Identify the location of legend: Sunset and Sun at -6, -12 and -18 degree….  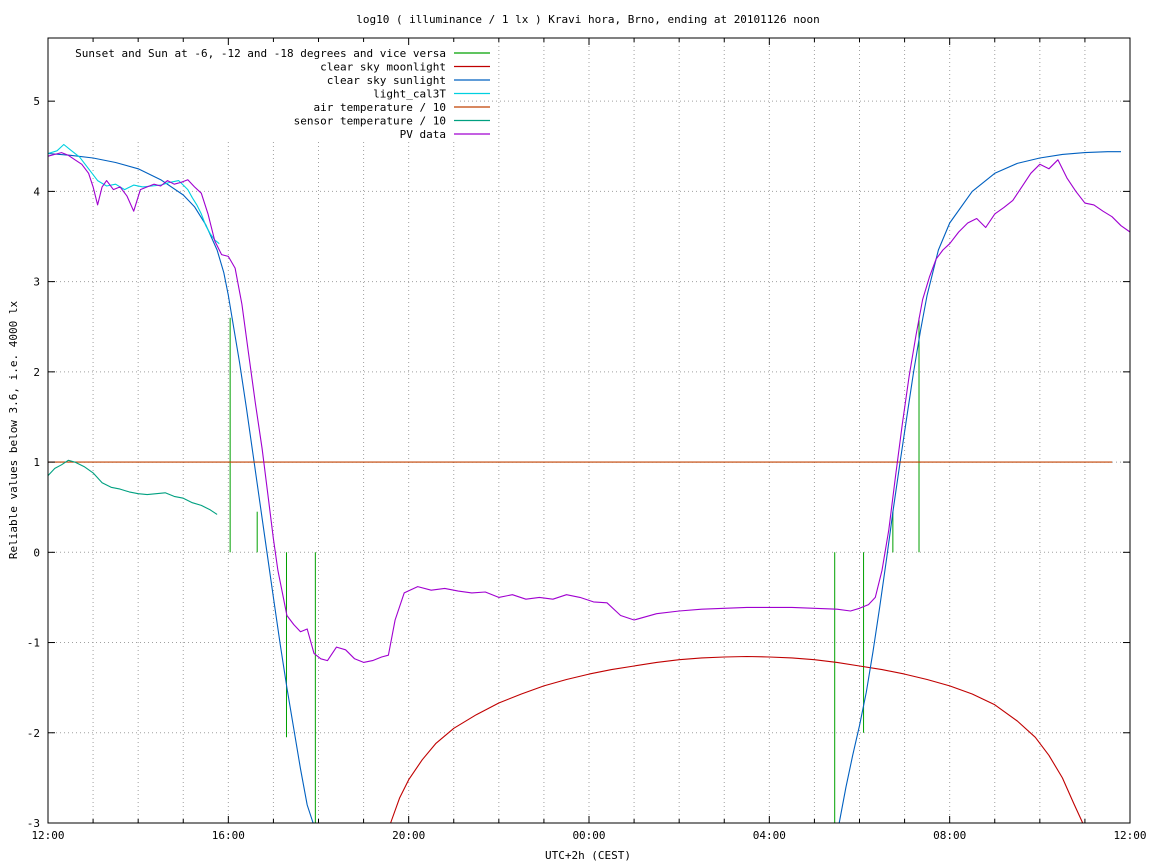
(282, 94).